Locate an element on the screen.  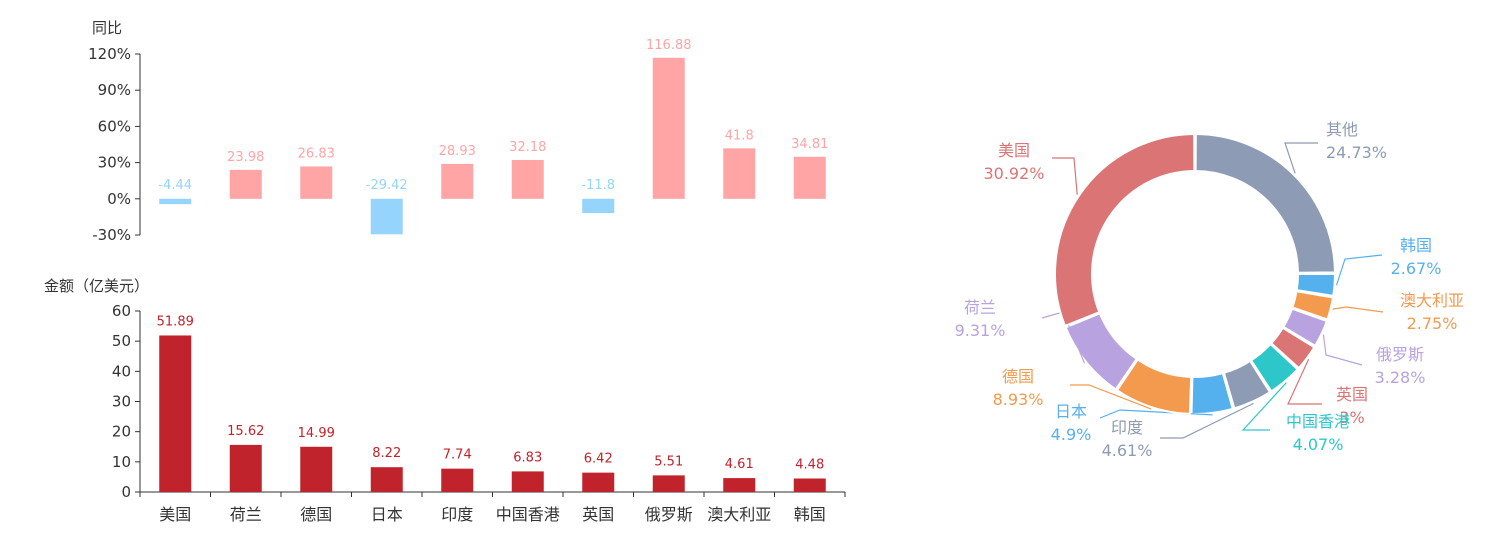
donut-slice-name: 英国 is located at coordinates (1352, 394).